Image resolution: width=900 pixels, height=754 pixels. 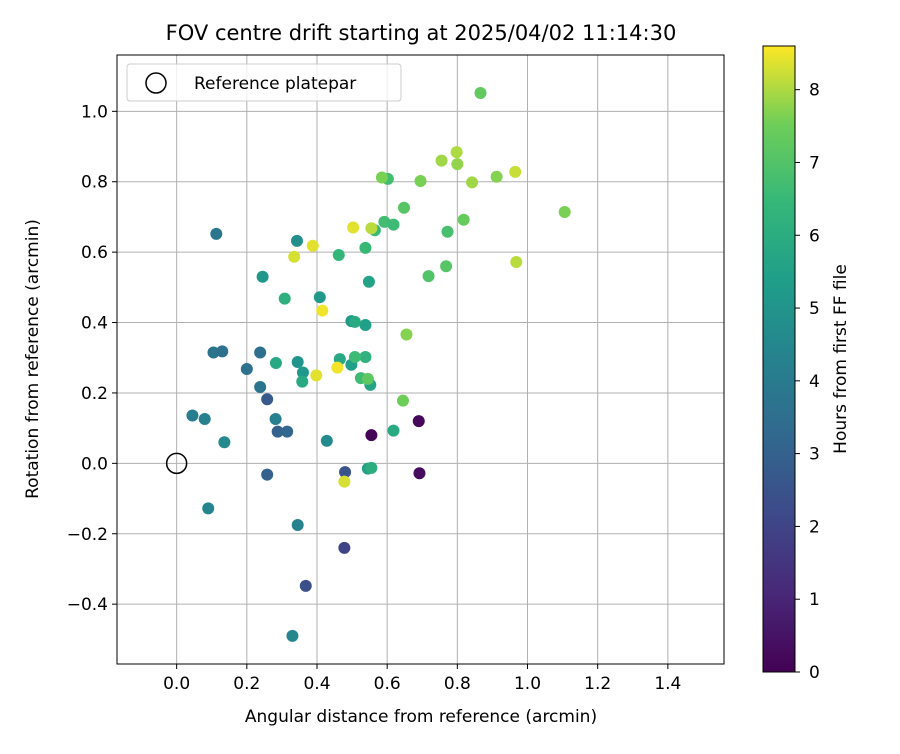 I want to click on colorbar-gradient, so click(x=779, y=359).